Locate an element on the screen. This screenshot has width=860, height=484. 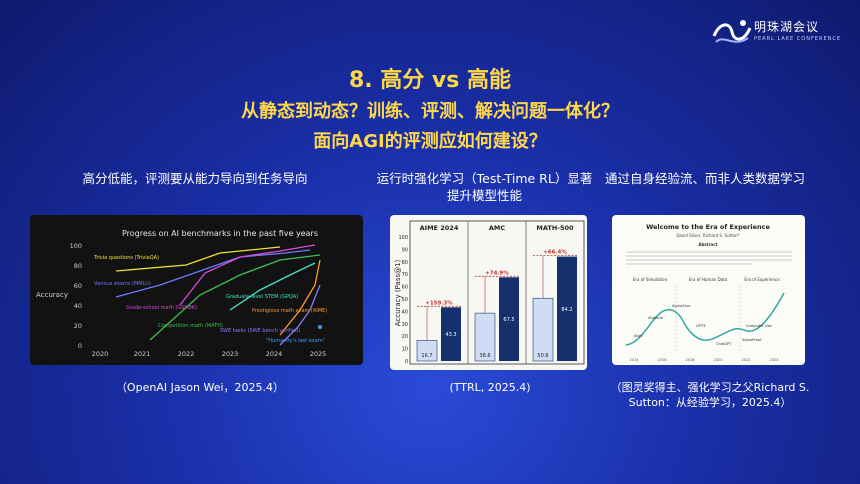
era-label: Era of Human Data is located at coordinates (708, 279).